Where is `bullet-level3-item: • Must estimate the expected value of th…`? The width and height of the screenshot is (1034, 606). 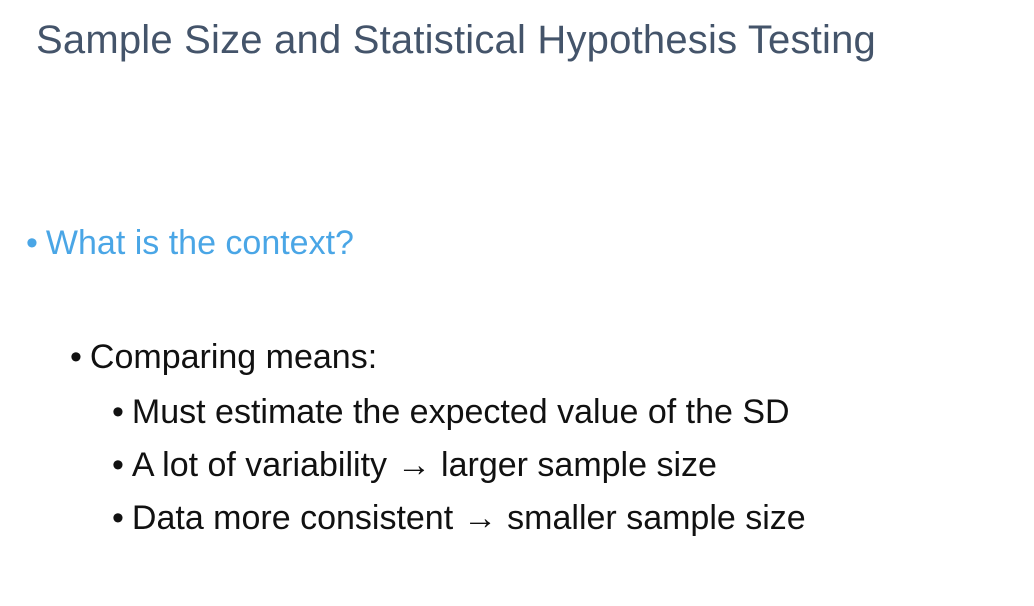 bullet-level3-item: • Must estimate the expected value of th… is located at coordinates (451, 412).